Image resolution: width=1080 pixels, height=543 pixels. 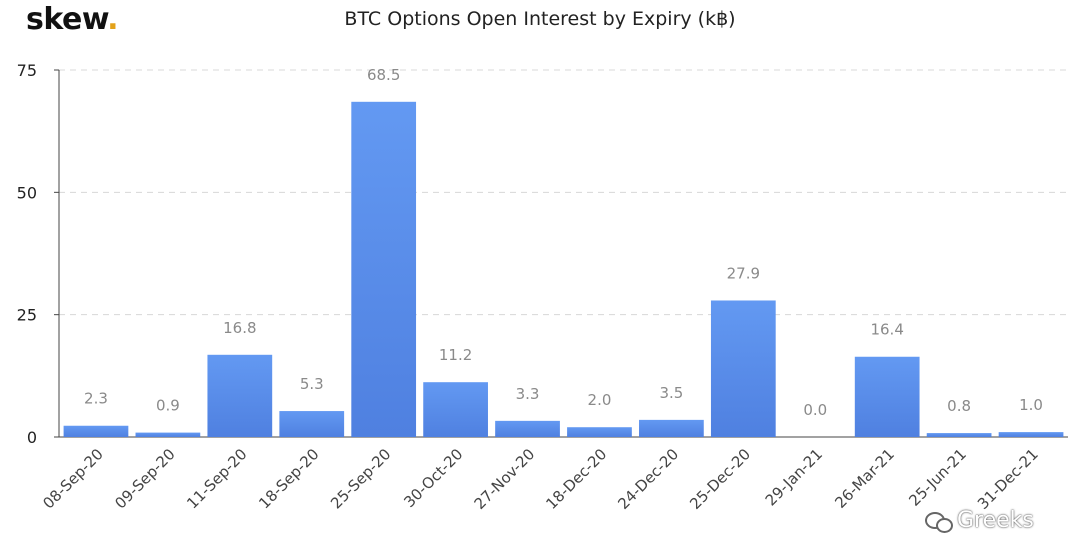 What do you see at coordinates (528, 394) in the screenshot?
I see `data-label: 3.3` at bounding box center [528, 394].